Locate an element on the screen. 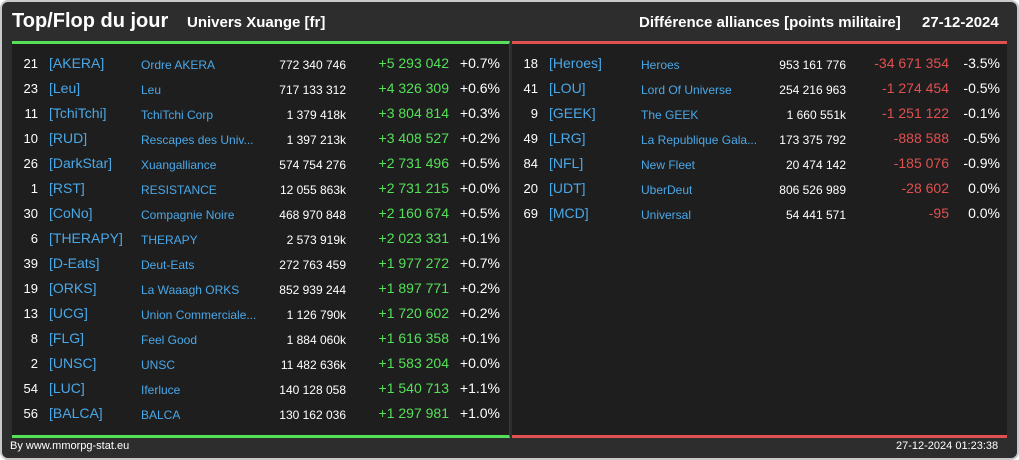  rank-cell: 20 is located at coordinates (530, 188).